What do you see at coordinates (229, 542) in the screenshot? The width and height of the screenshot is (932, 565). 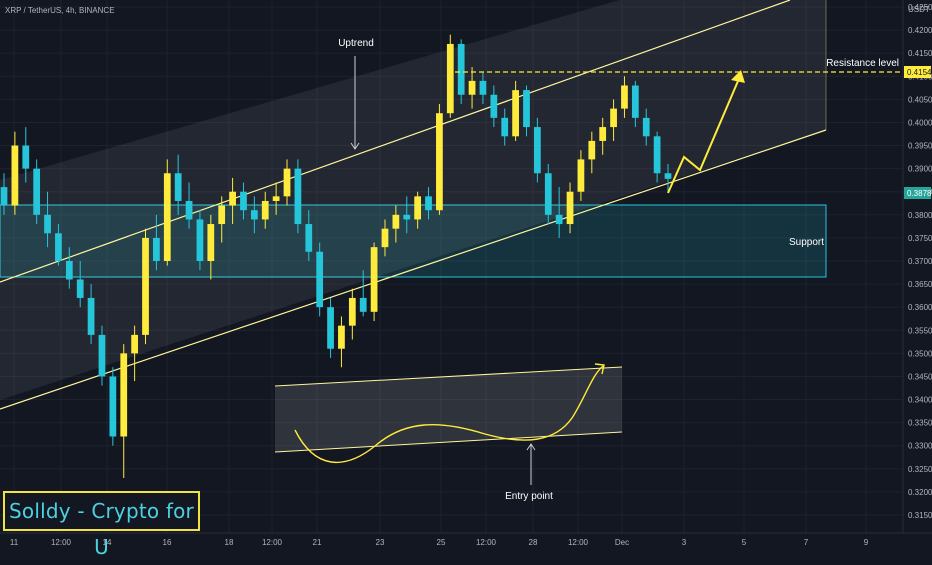 I see `time-tick-label: 18` at bounding box center [229, 542].